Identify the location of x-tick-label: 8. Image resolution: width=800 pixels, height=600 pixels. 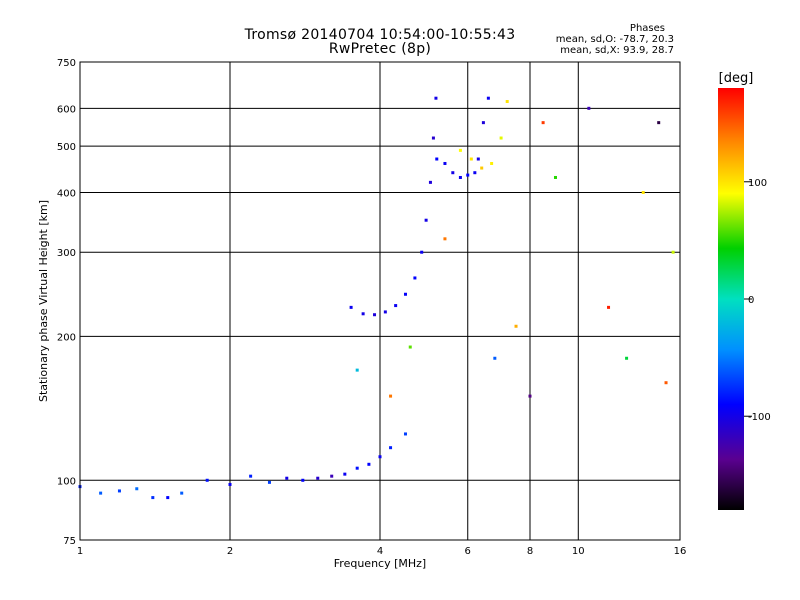
(530, 551).